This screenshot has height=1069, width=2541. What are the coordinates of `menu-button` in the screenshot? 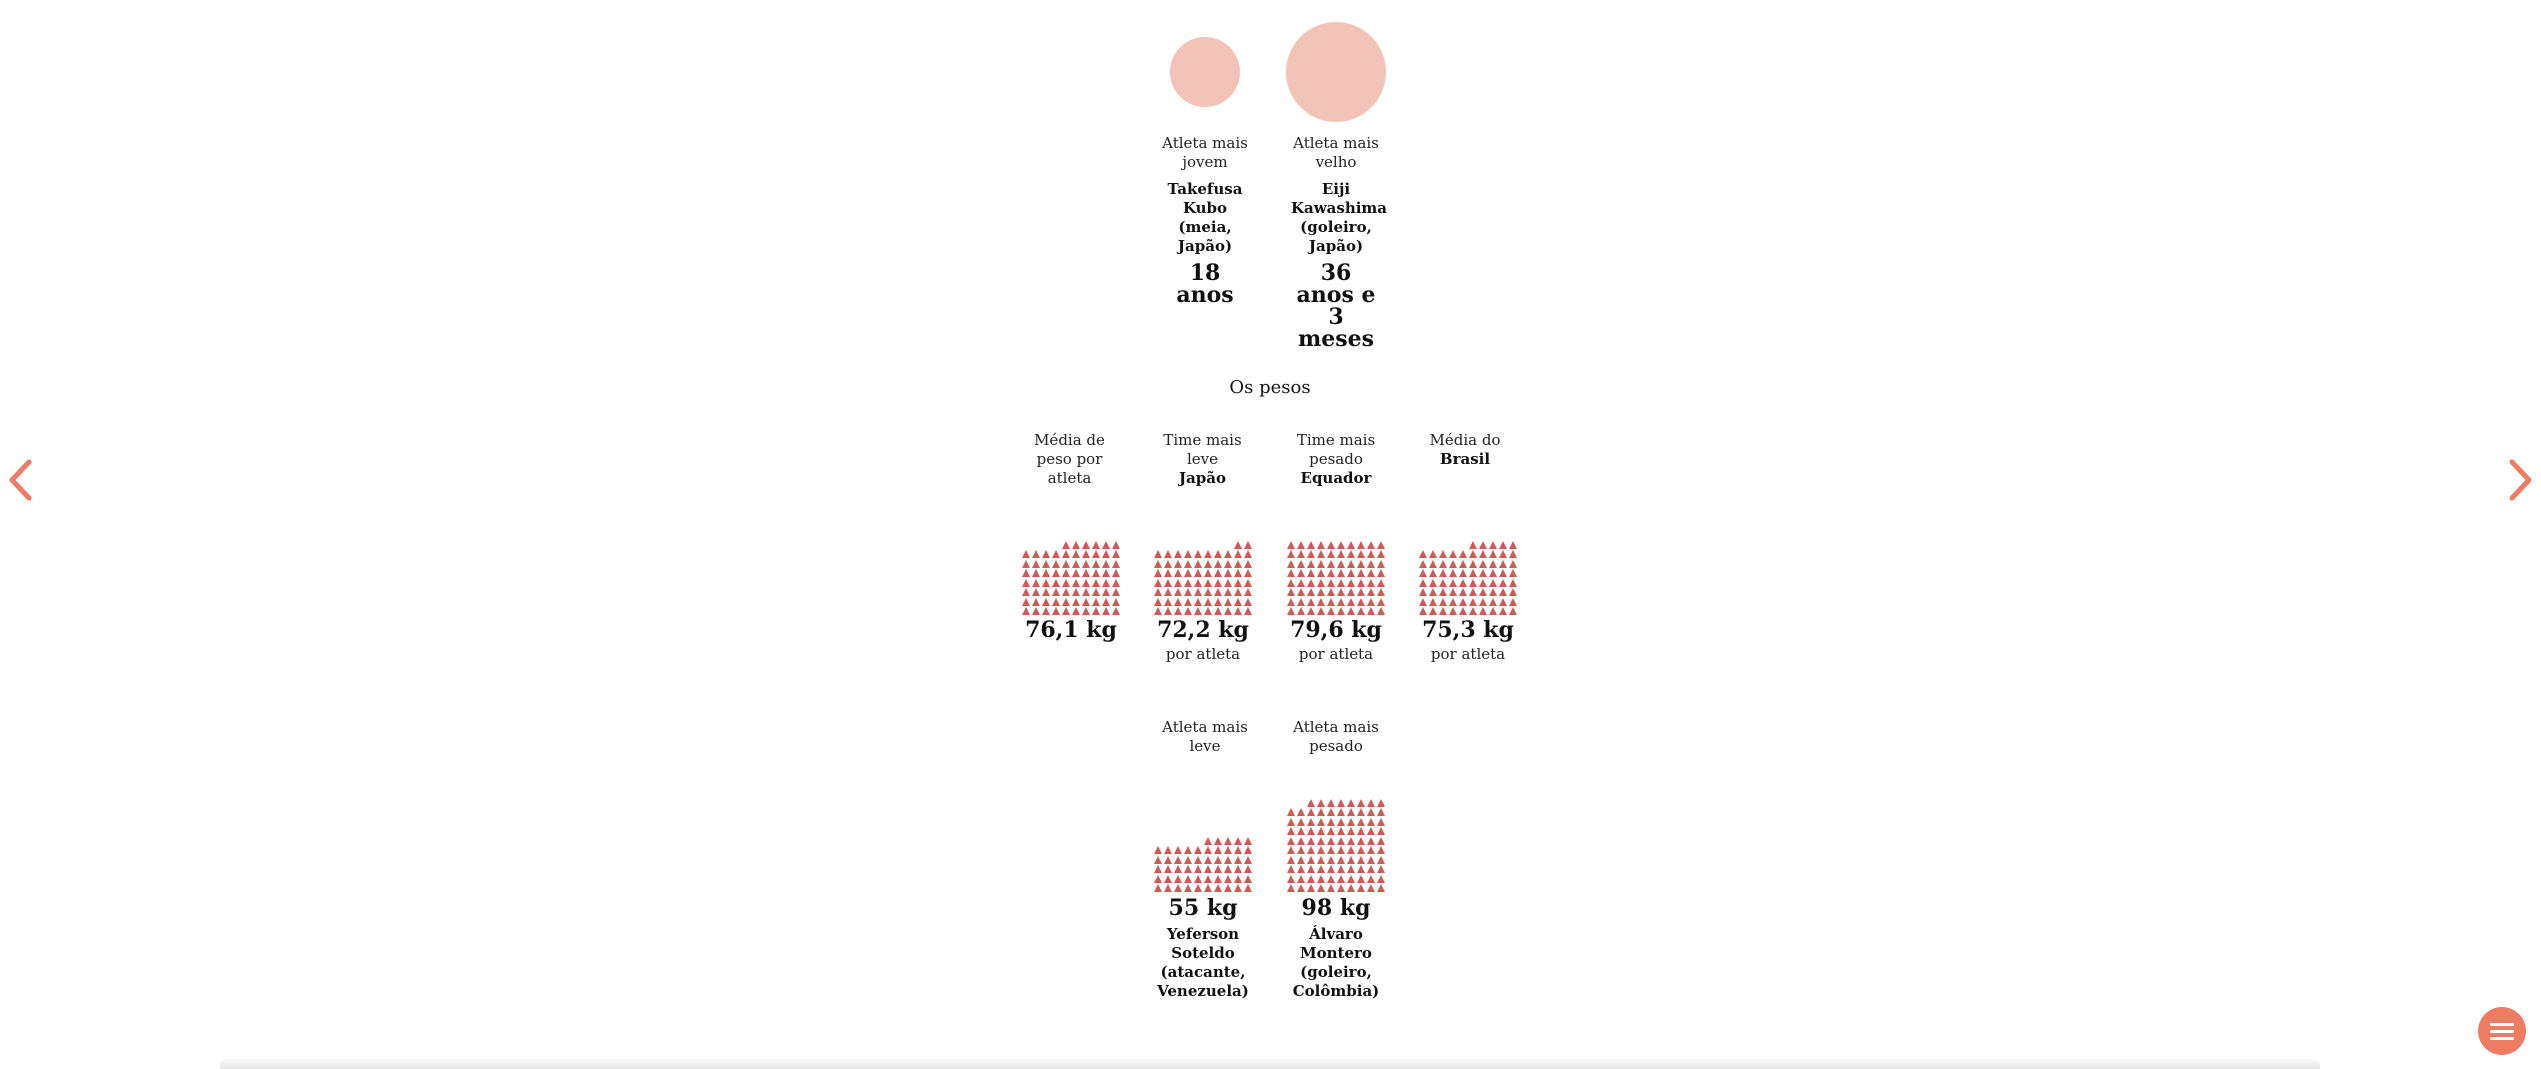 It's located at (2502, 1031).